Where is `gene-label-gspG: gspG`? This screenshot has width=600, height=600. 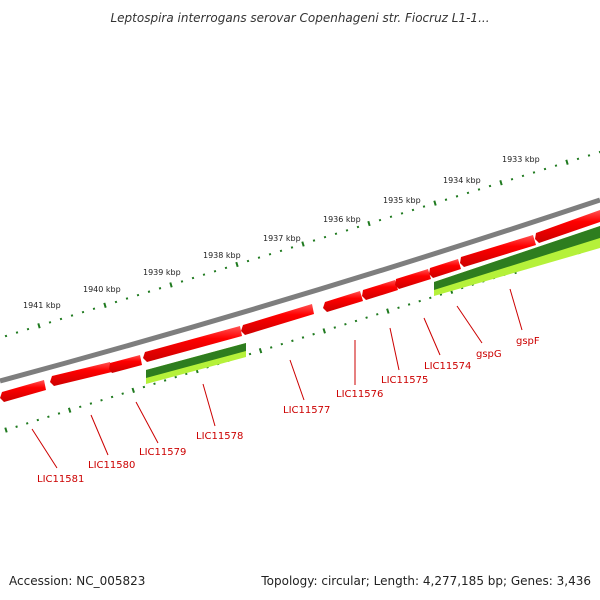 gene-label-gspG: gspG is located at coordinates (489, 354).